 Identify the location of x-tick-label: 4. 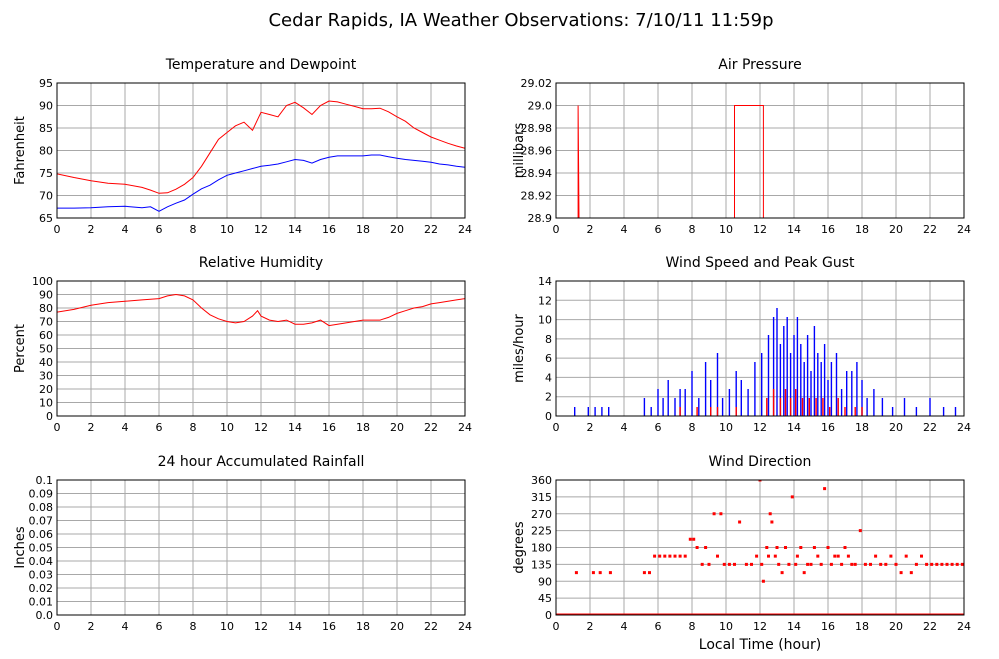
(624, 229).